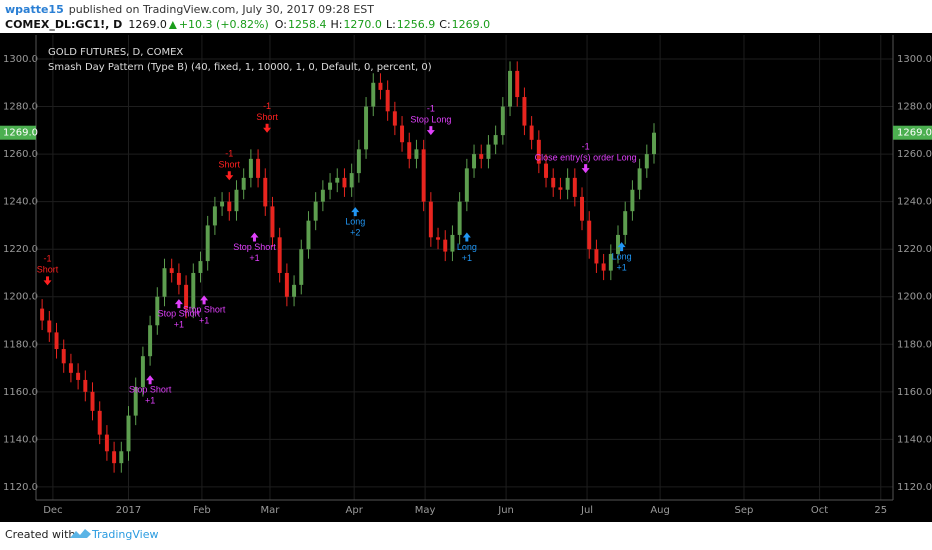 The width and height of the screenshot is (932, 550). Describe the element at coordinates (744, 510) in the screenshot. I see `x-tick-label: Sep` at that location.